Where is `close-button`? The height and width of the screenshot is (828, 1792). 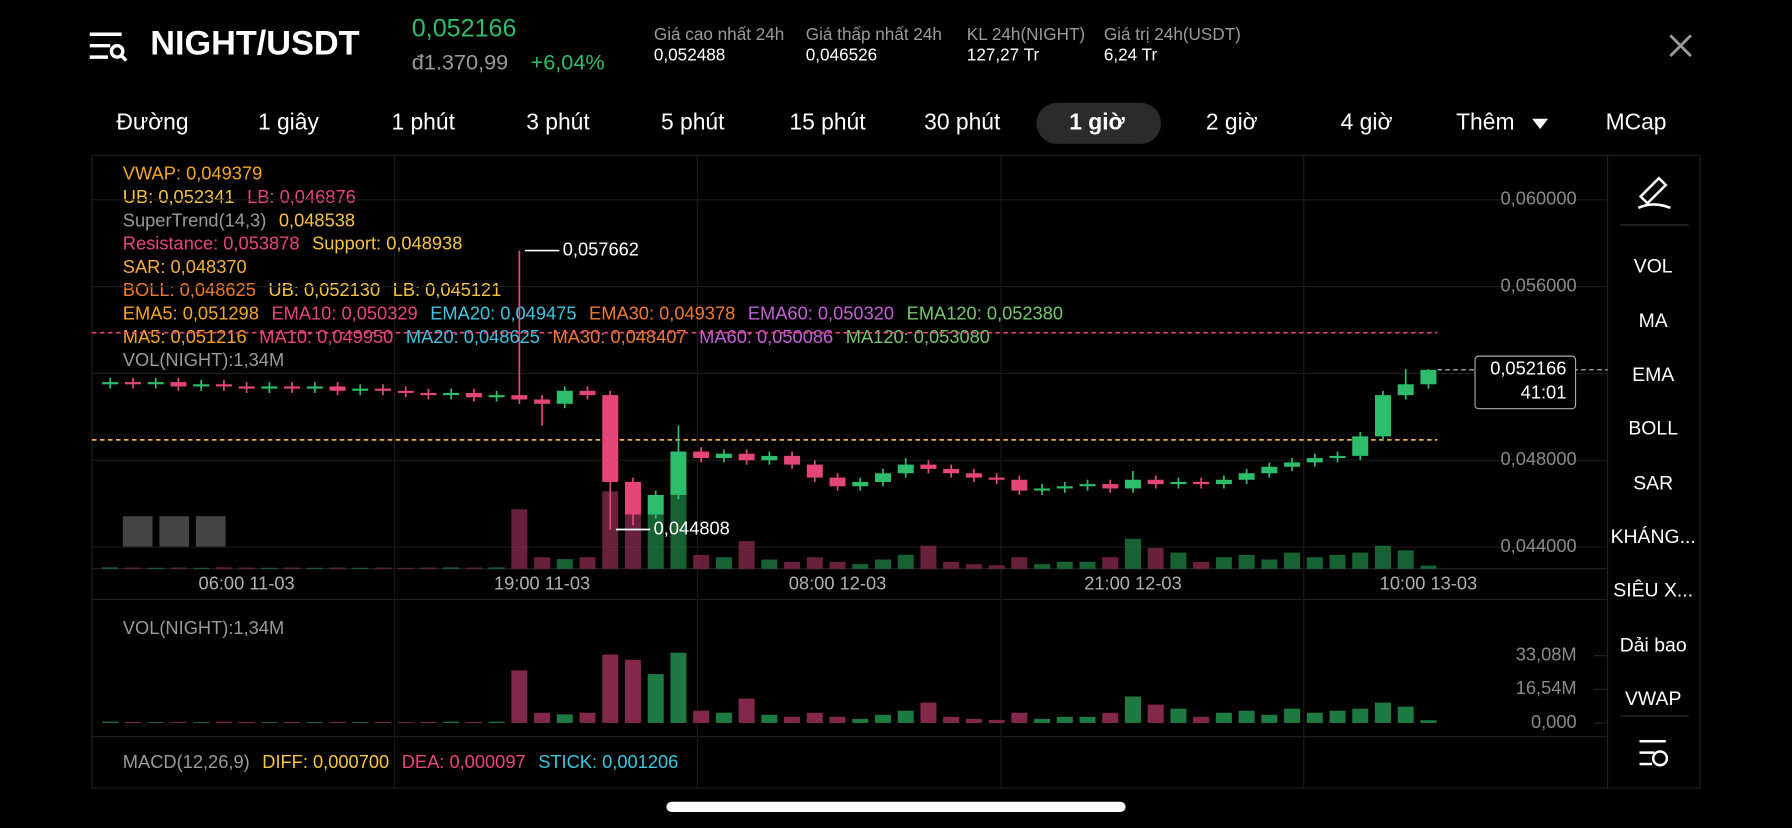
close-button is located at coordinates (1680, 45).